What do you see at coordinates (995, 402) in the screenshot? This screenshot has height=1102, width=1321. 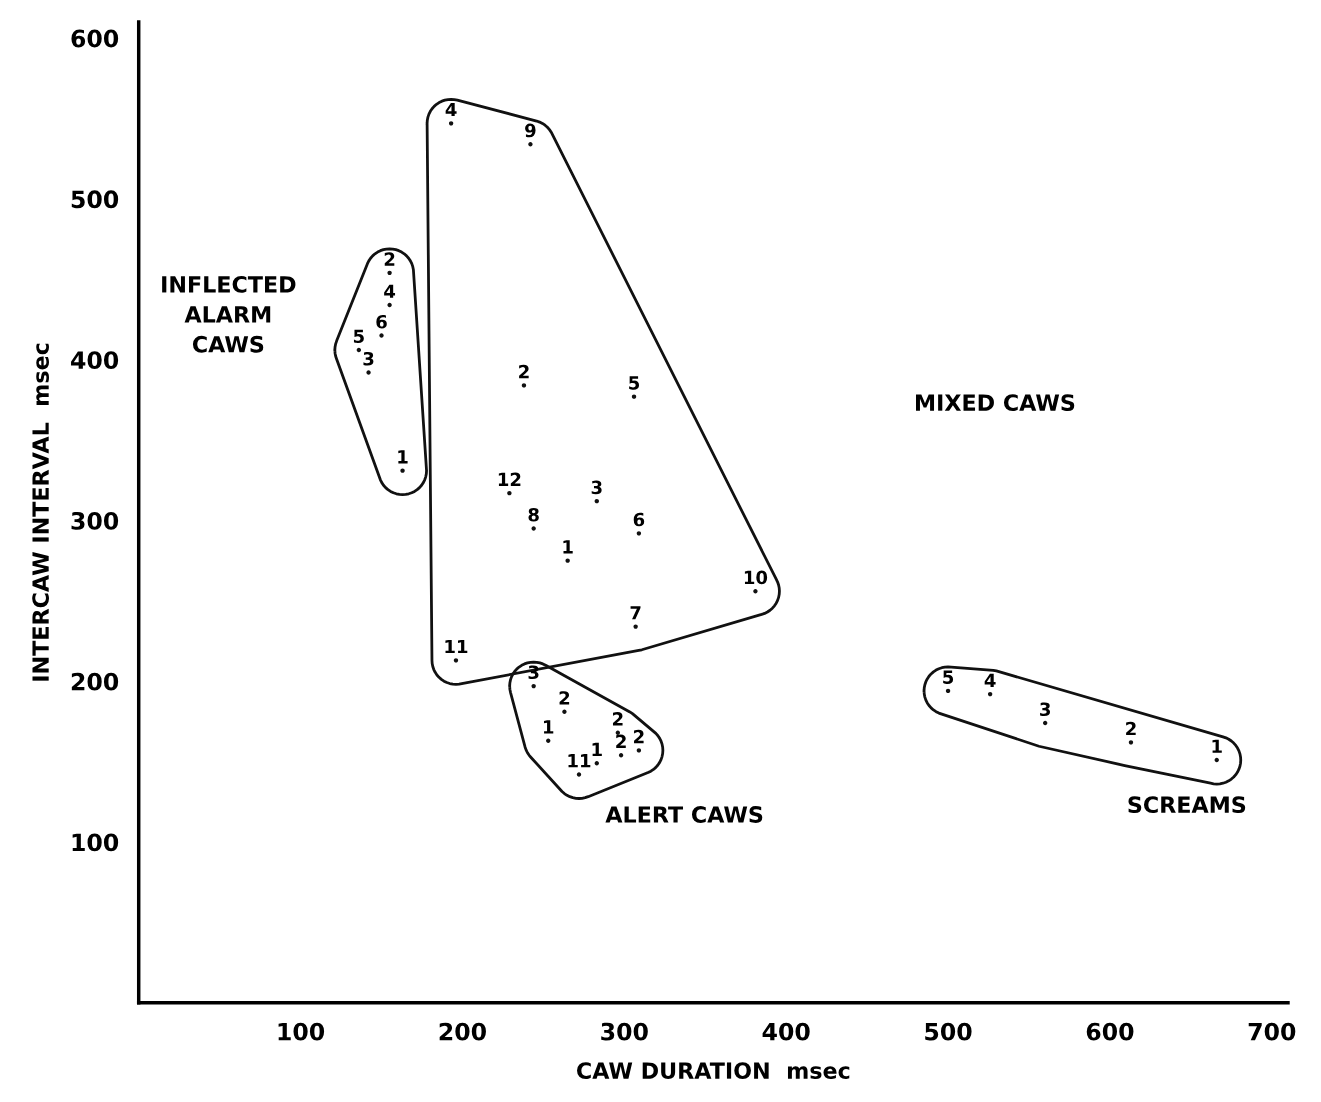 I see `annotation: MIXED CAWS` at bounding box center [995, 402].